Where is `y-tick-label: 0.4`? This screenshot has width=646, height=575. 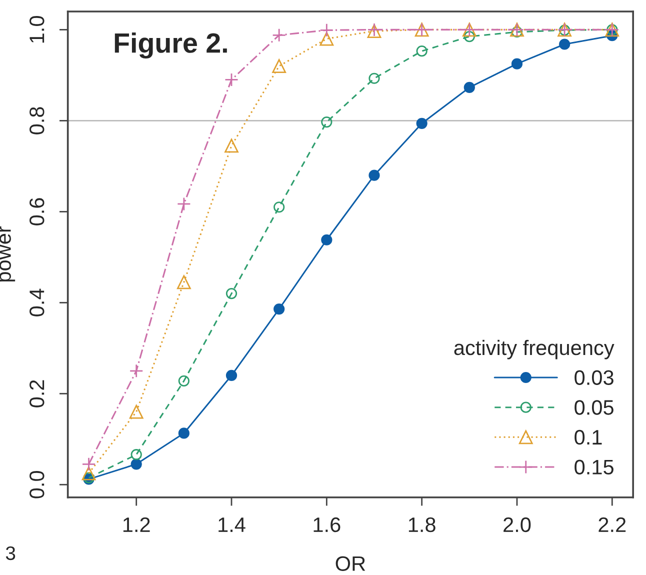
y-tick-label: 0.4 is located at coordinates (37, 302).